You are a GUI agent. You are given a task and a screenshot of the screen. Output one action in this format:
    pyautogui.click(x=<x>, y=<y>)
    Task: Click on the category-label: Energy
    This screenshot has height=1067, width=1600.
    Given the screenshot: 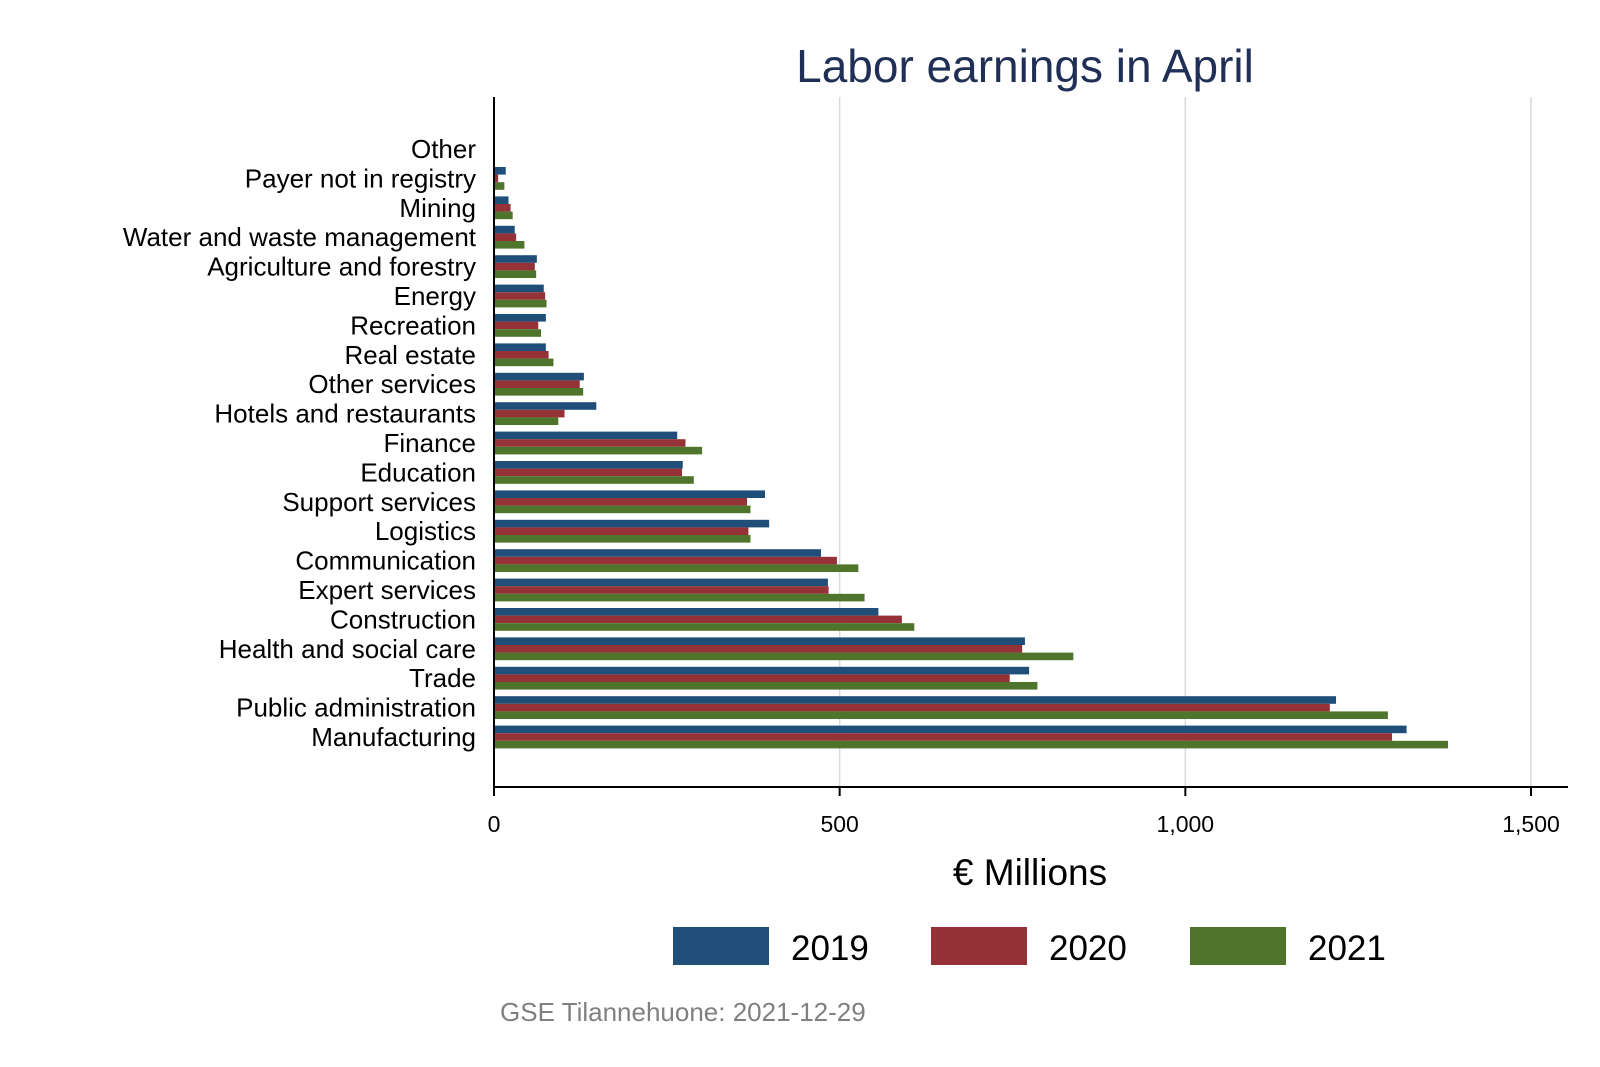 What is the action you would take?
    pyautogui.click(x=435, y=296)
    